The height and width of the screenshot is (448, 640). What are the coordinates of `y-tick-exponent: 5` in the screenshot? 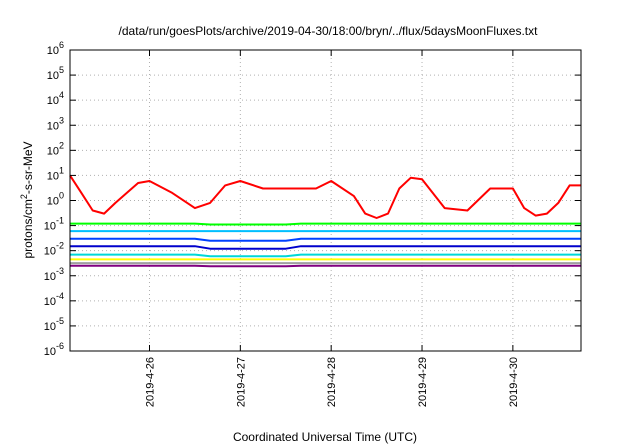 It's located at (61, 70).